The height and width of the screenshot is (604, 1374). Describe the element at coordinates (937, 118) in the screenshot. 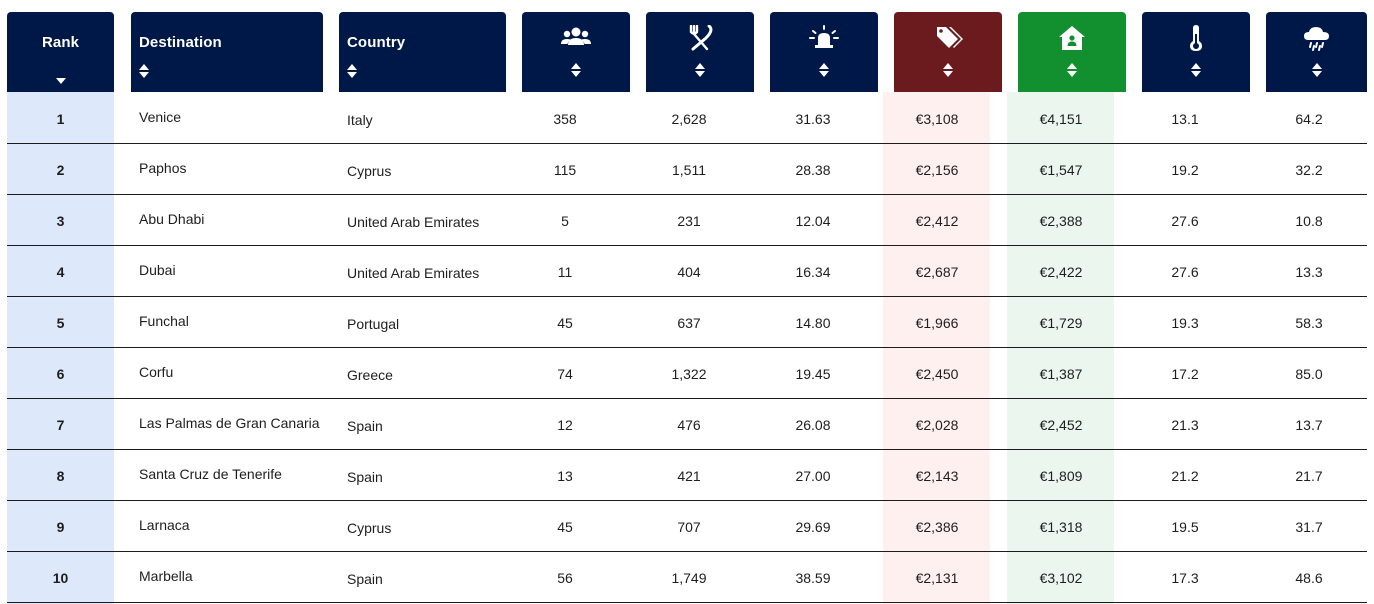

I see `col7-cell: €3,108` at that location.